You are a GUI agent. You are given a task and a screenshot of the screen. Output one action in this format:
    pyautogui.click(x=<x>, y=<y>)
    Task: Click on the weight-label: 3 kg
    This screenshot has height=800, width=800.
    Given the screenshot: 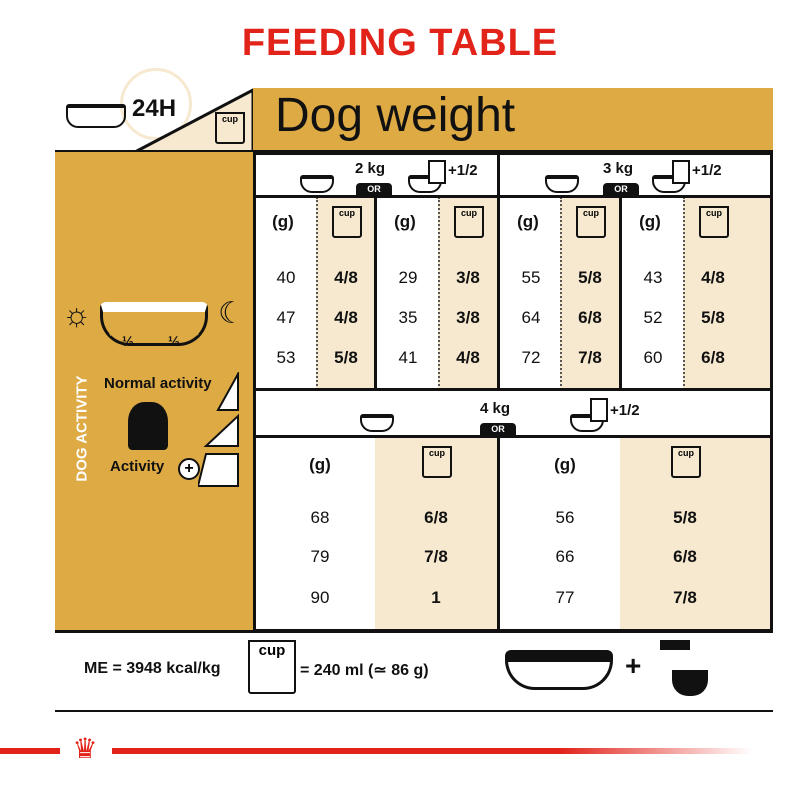 What is the action you would take?
    pyautogui.click(x=618, y=168)
    